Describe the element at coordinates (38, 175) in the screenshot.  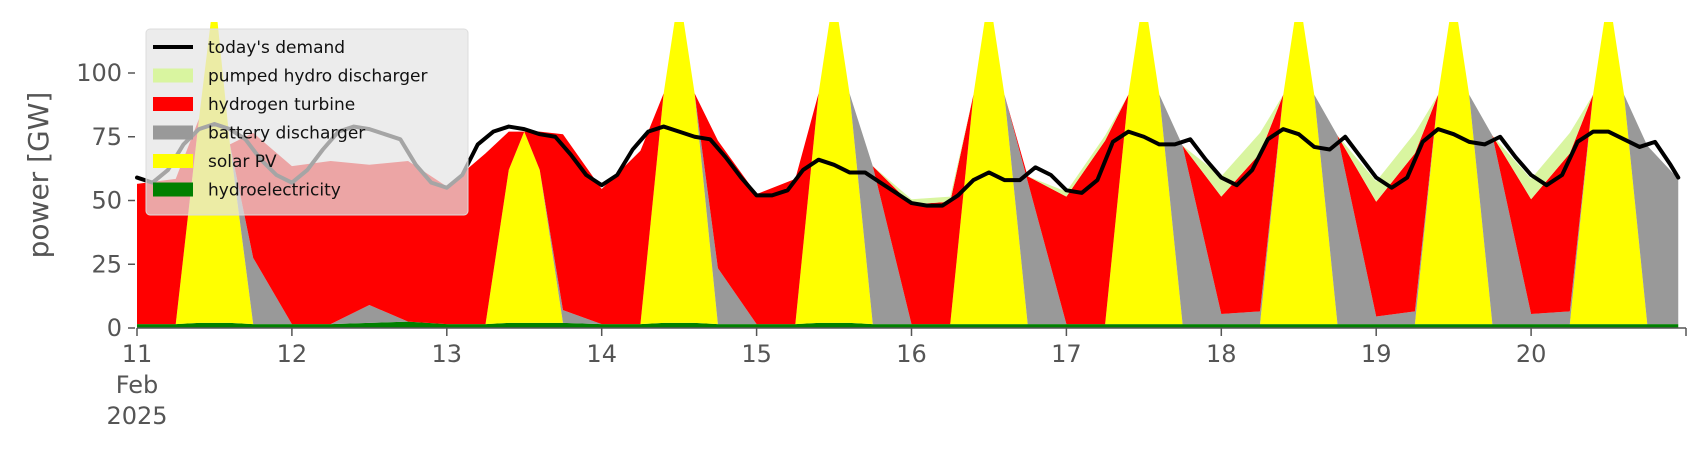
I see `y-axis-label: power [GW]` at that location.